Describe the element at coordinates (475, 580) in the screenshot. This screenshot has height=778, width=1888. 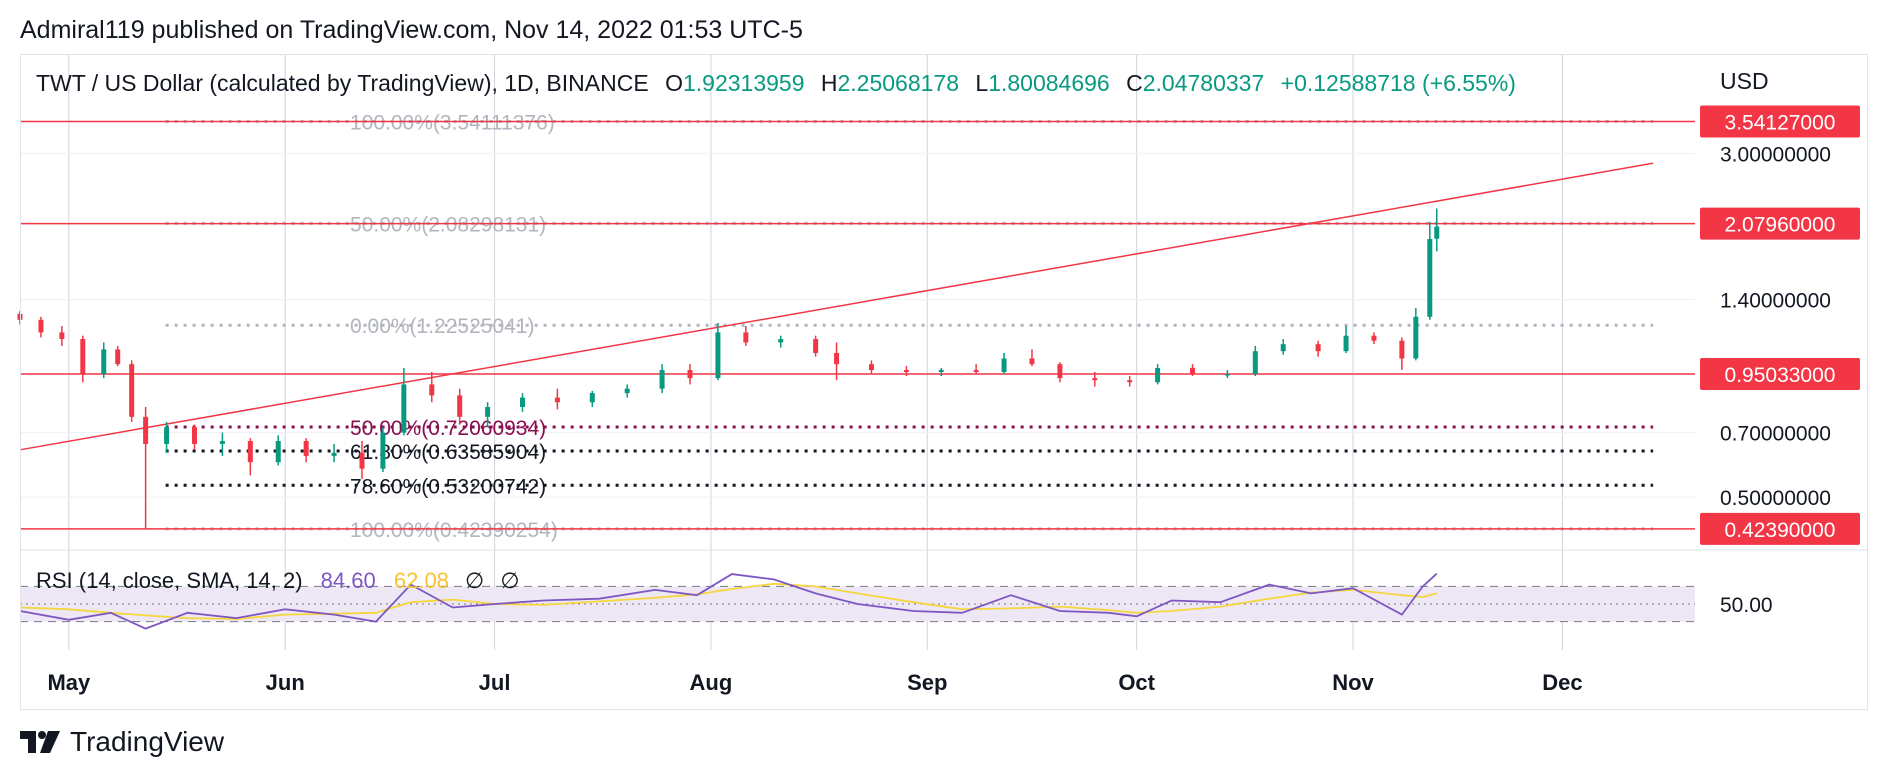
I see `rsi-na-value-1: ∅` at that location.